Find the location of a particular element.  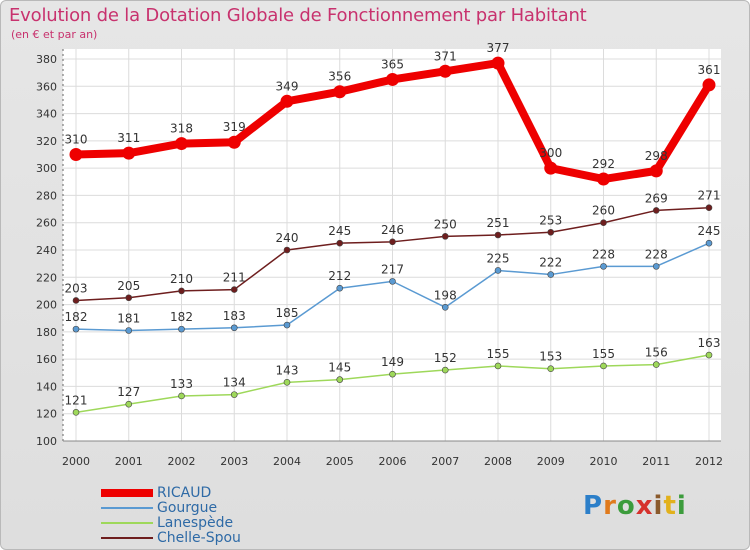

data-label: 143 is located at coordinates (287, 370).